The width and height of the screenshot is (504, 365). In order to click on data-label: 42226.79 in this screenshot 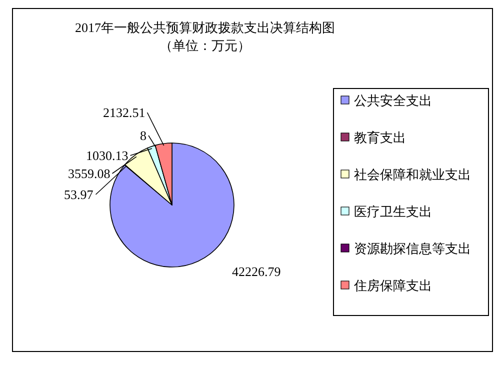, I will do `click(256, 271)`.